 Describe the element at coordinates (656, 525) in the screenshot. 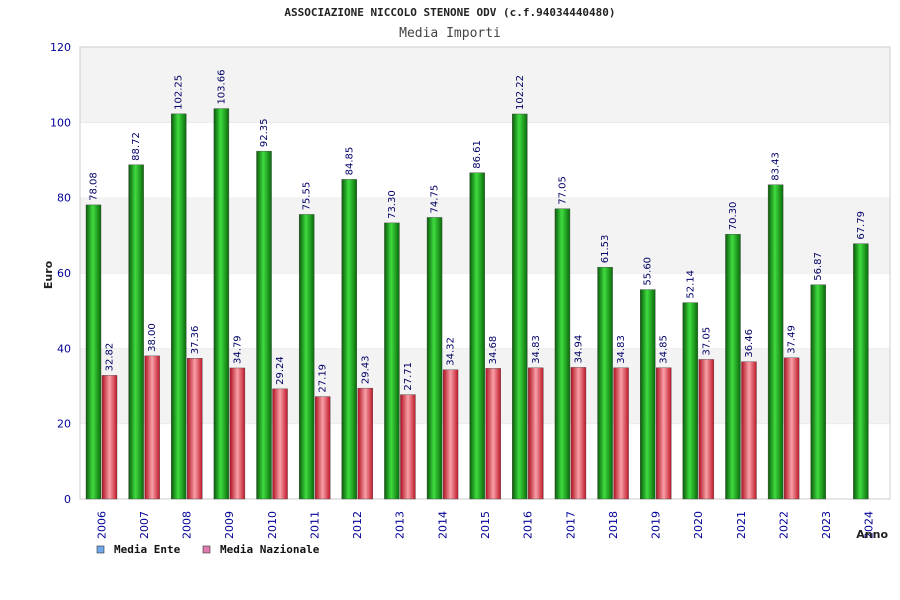

I see `x-tick-label: 2019` at that location.